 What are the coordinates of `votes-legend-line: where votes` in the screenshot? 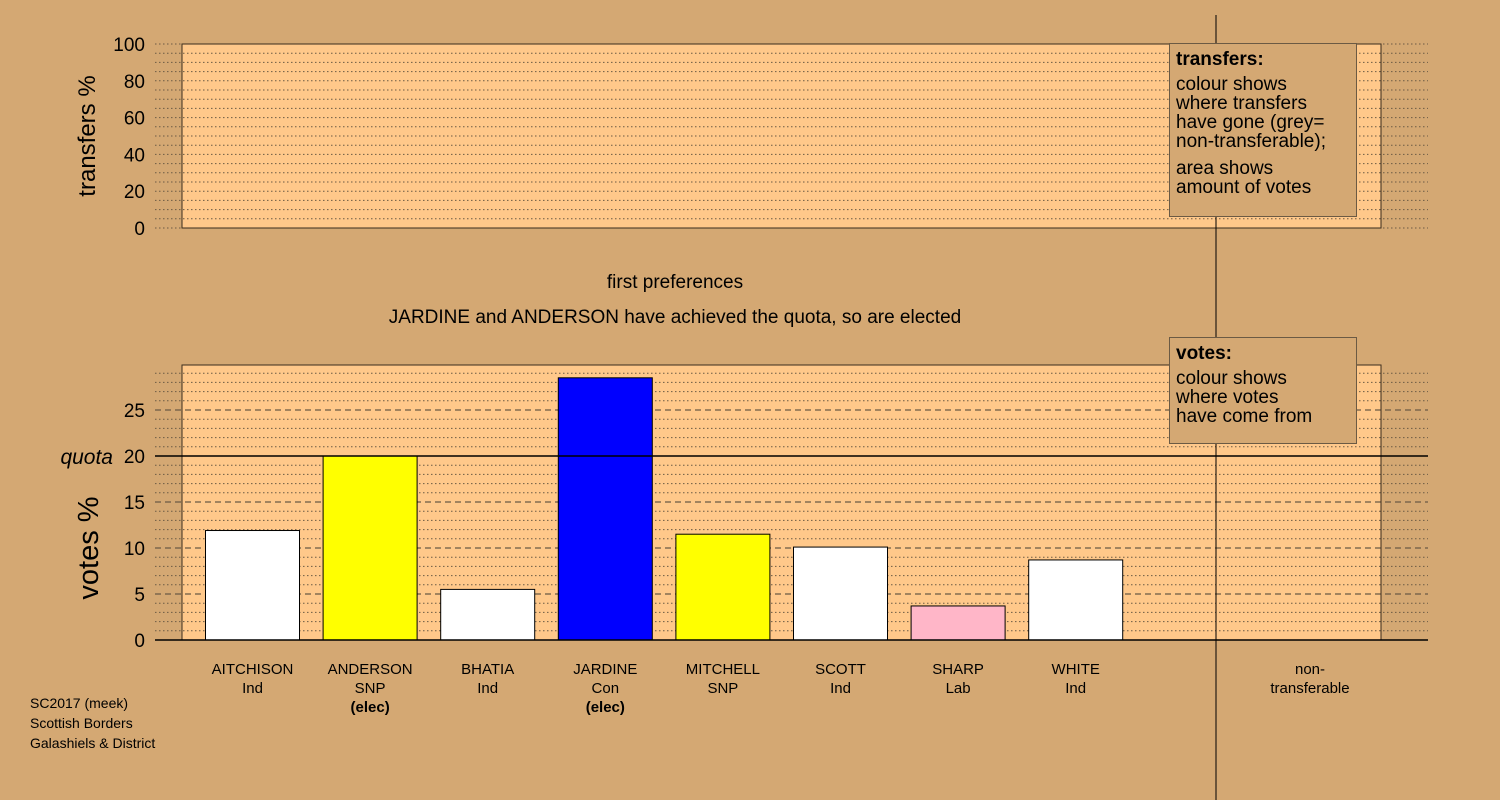 It's located at (1227, 397).